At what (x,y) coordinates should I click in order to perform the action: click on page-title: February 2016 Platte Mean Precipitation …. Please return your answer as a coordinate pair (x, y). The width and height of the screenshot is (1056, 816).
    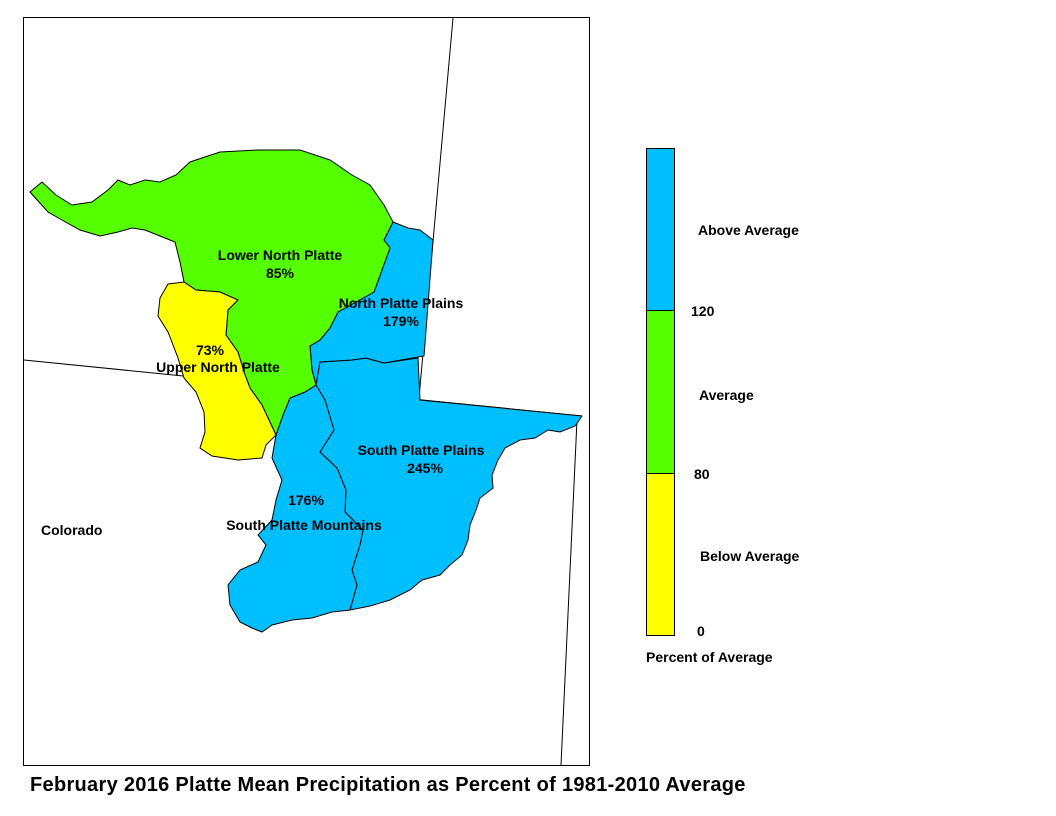
    Looking at the image, I should click on (388, 785).